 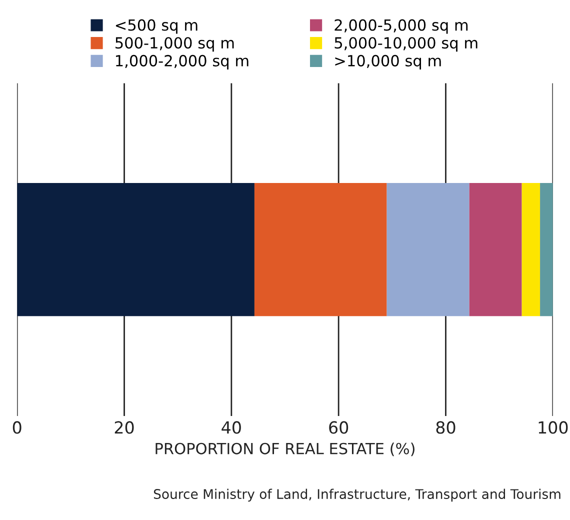 I want to click on x-tick-label: 40, so click(x=231, y=427).